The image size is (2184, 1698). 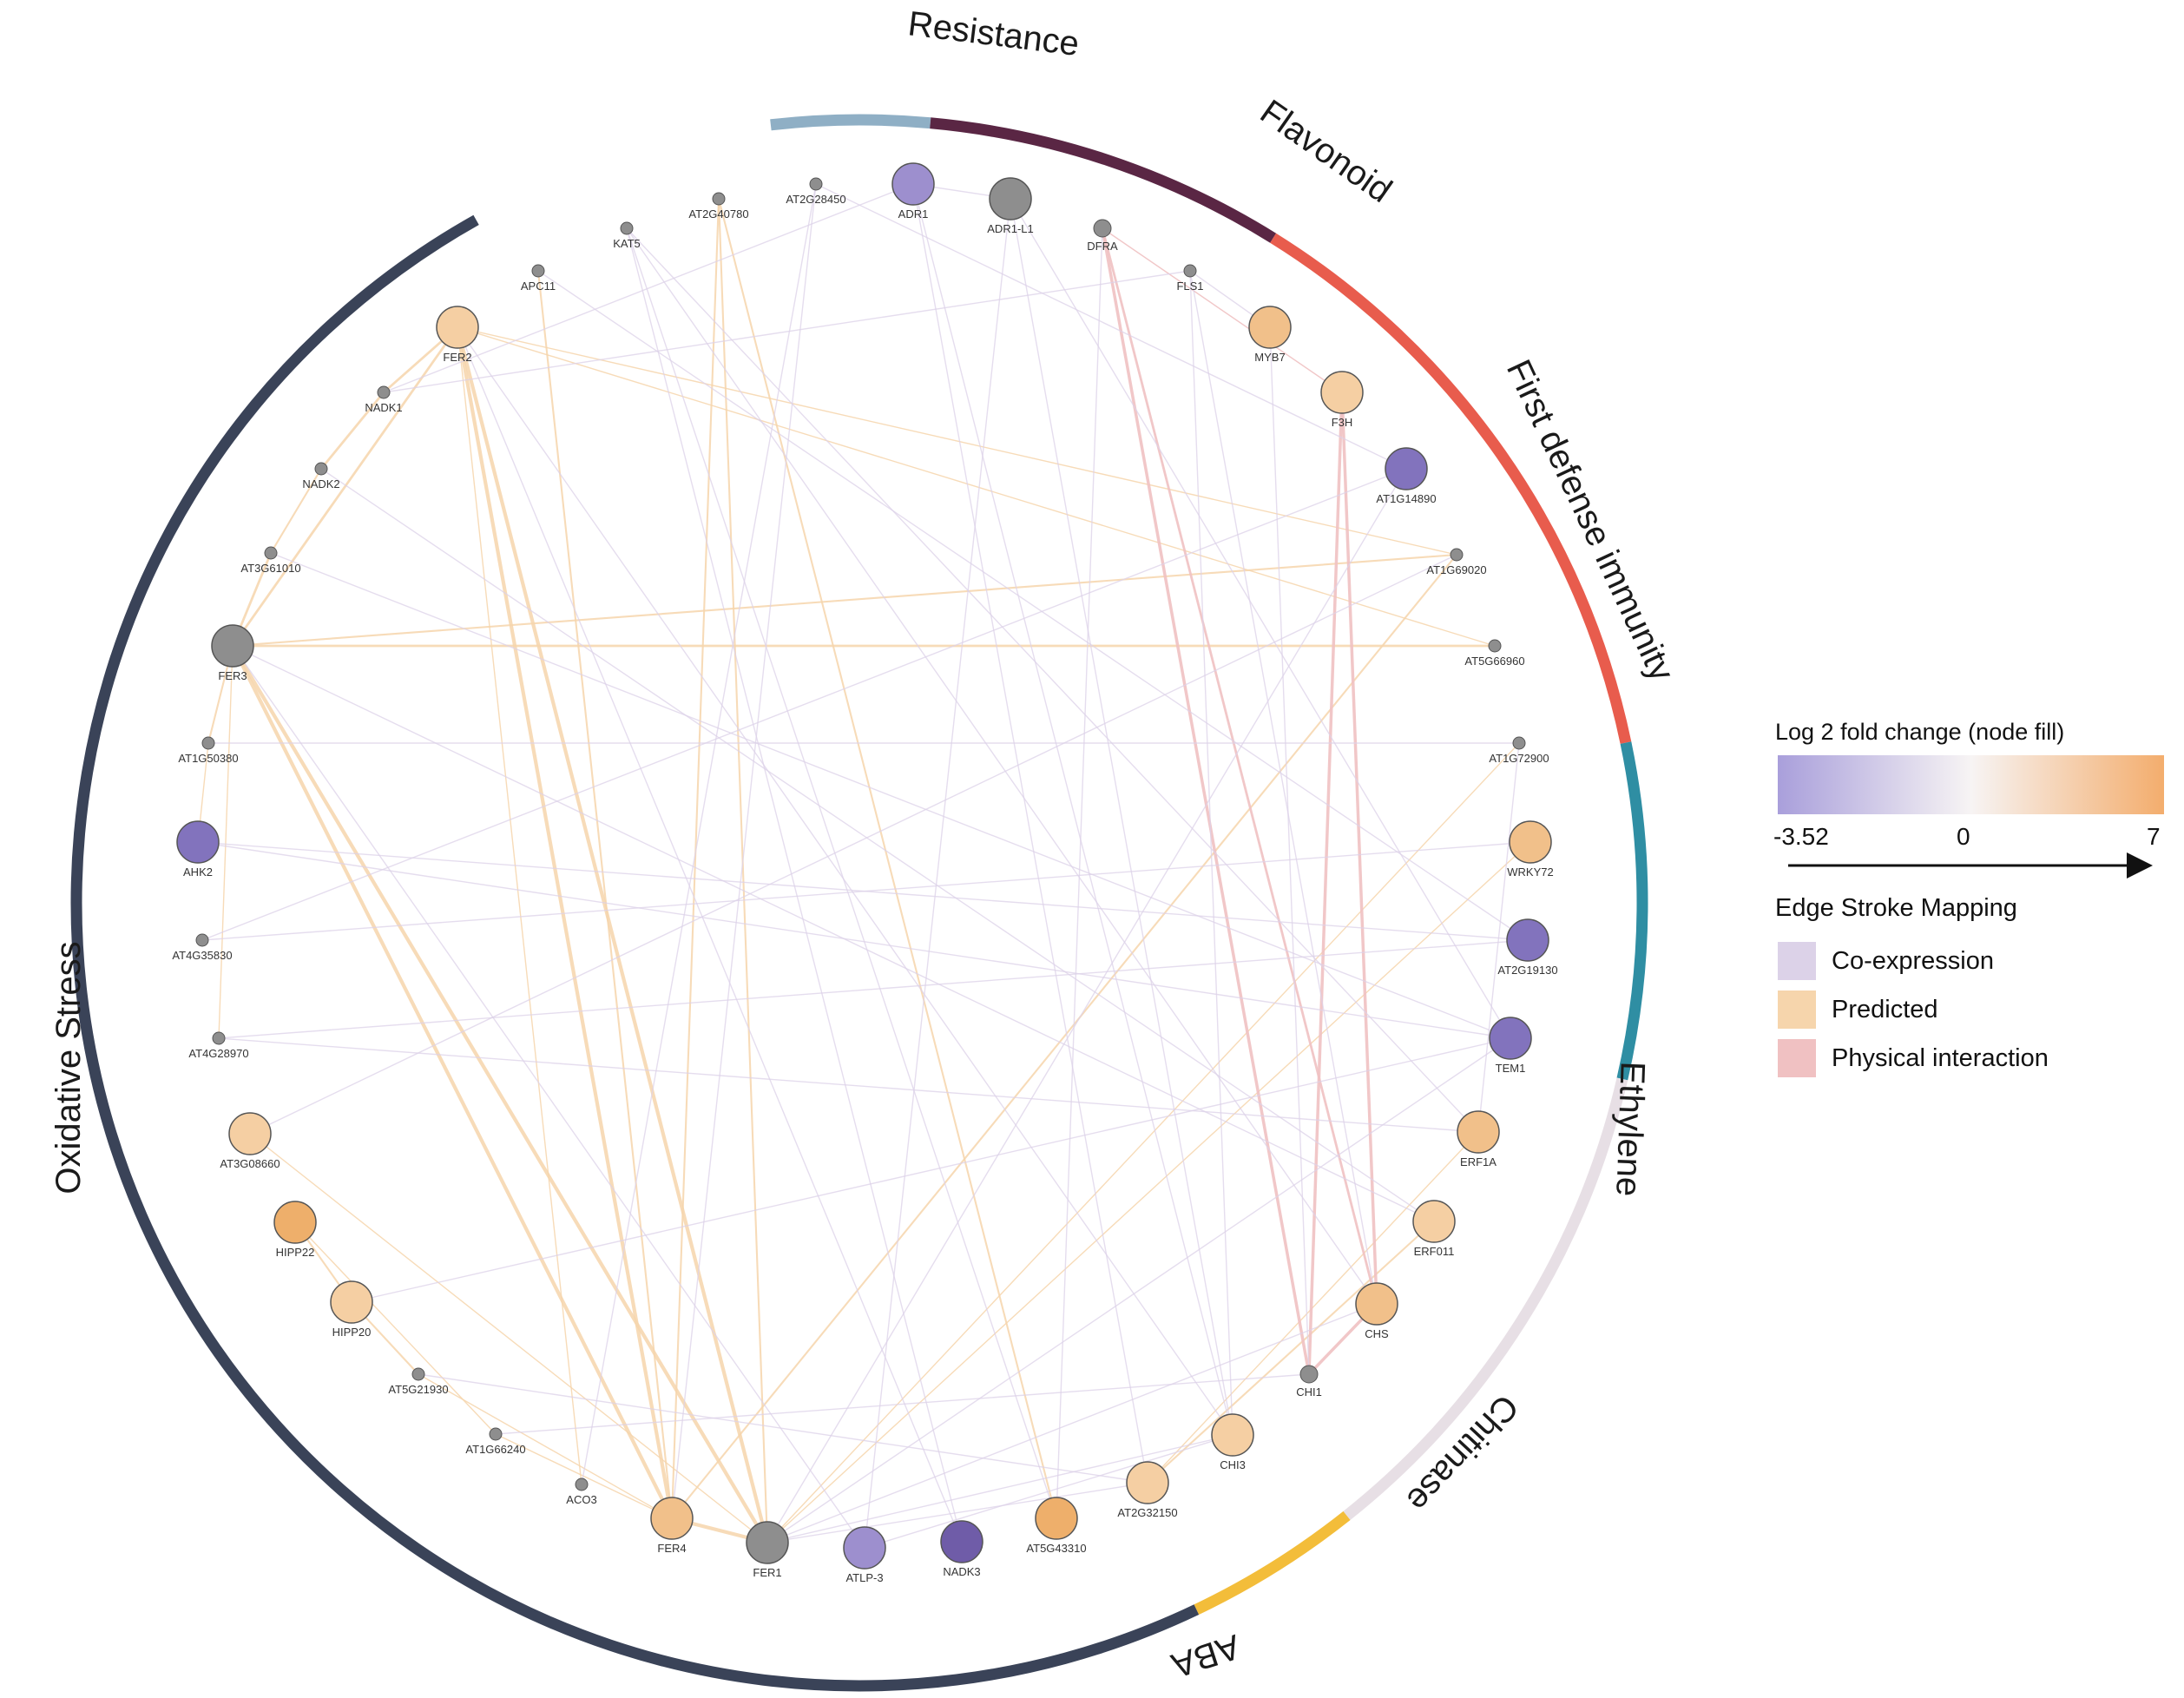 What do you see at coordinates (495, 1441) in the screenshot?
I see `node-at1g66240: AT1G66240` at bounding box center [495, 1441].